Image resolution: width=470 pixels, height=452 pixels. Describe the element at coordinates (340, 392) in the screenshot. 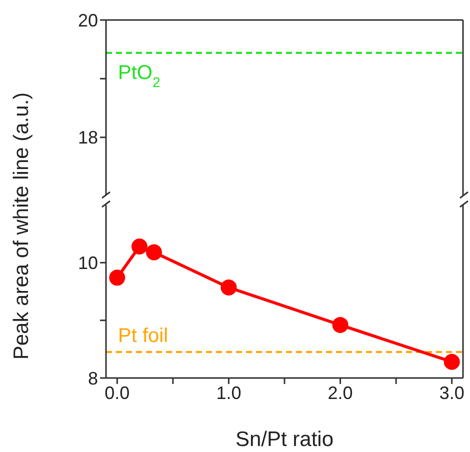

I see `x-tick-label: 2.0` at that location.